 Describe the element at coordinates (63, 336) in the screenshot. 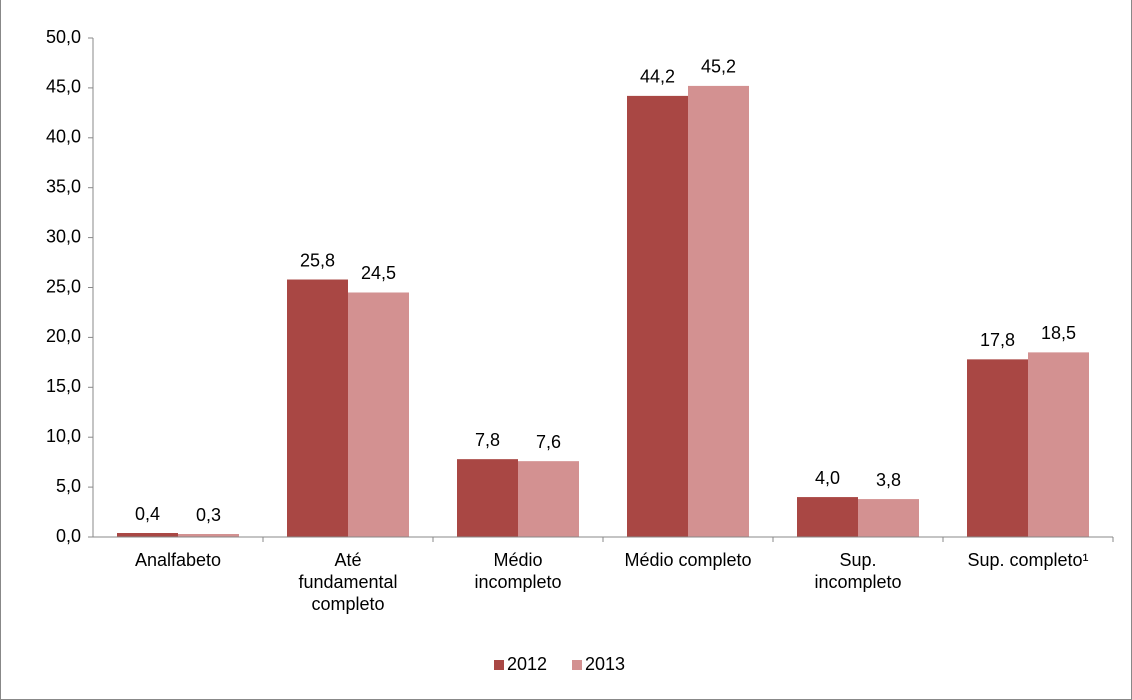

I see `y-tick-label: 20,0` at that location.